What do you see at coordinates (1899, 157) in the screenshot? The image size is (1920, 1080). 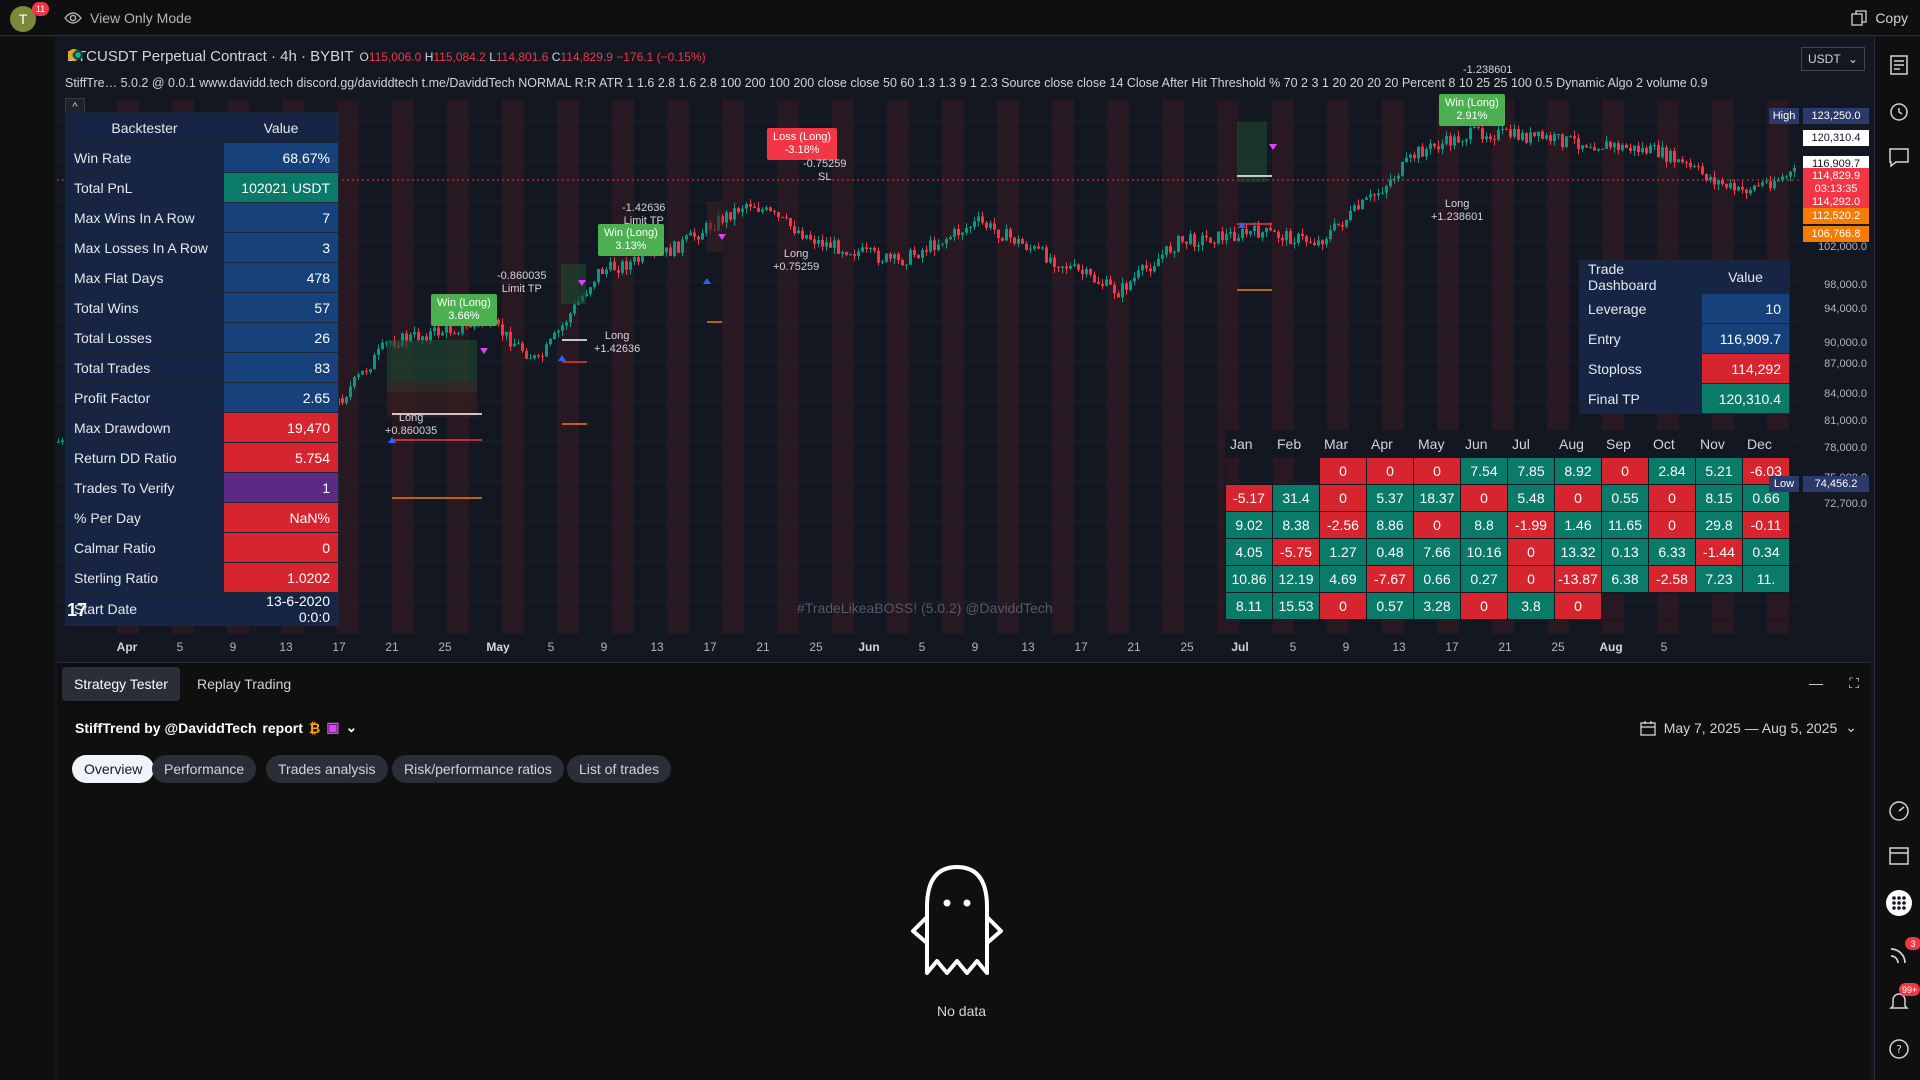 I see `chat-icon` at bounding box center [1899, 157].